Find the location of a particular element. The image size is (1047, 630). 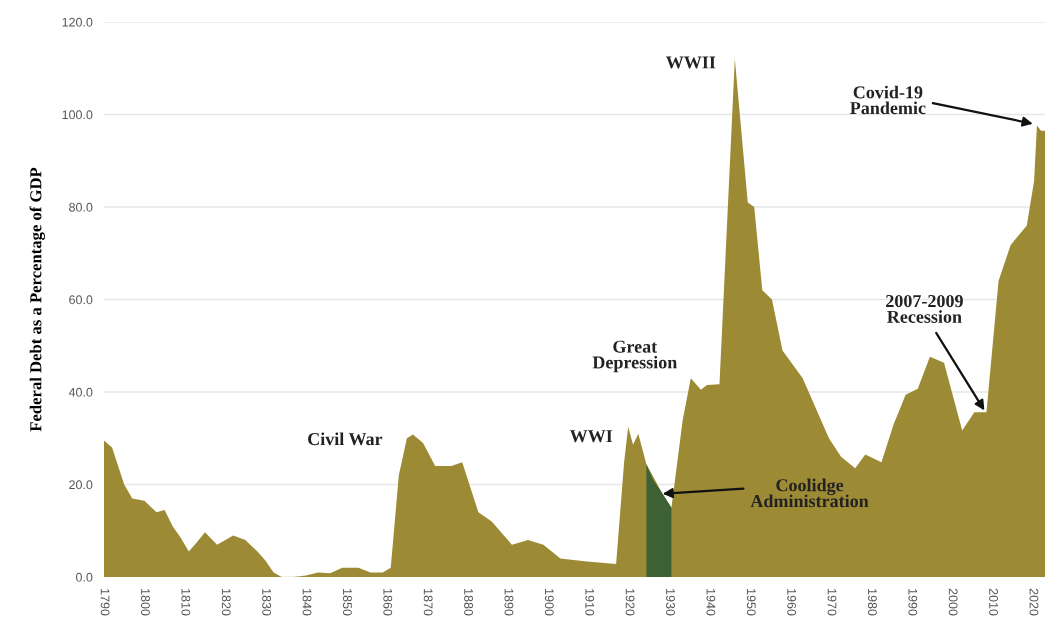

x-tick-label: 1930 is located at coordinates (670, 602).